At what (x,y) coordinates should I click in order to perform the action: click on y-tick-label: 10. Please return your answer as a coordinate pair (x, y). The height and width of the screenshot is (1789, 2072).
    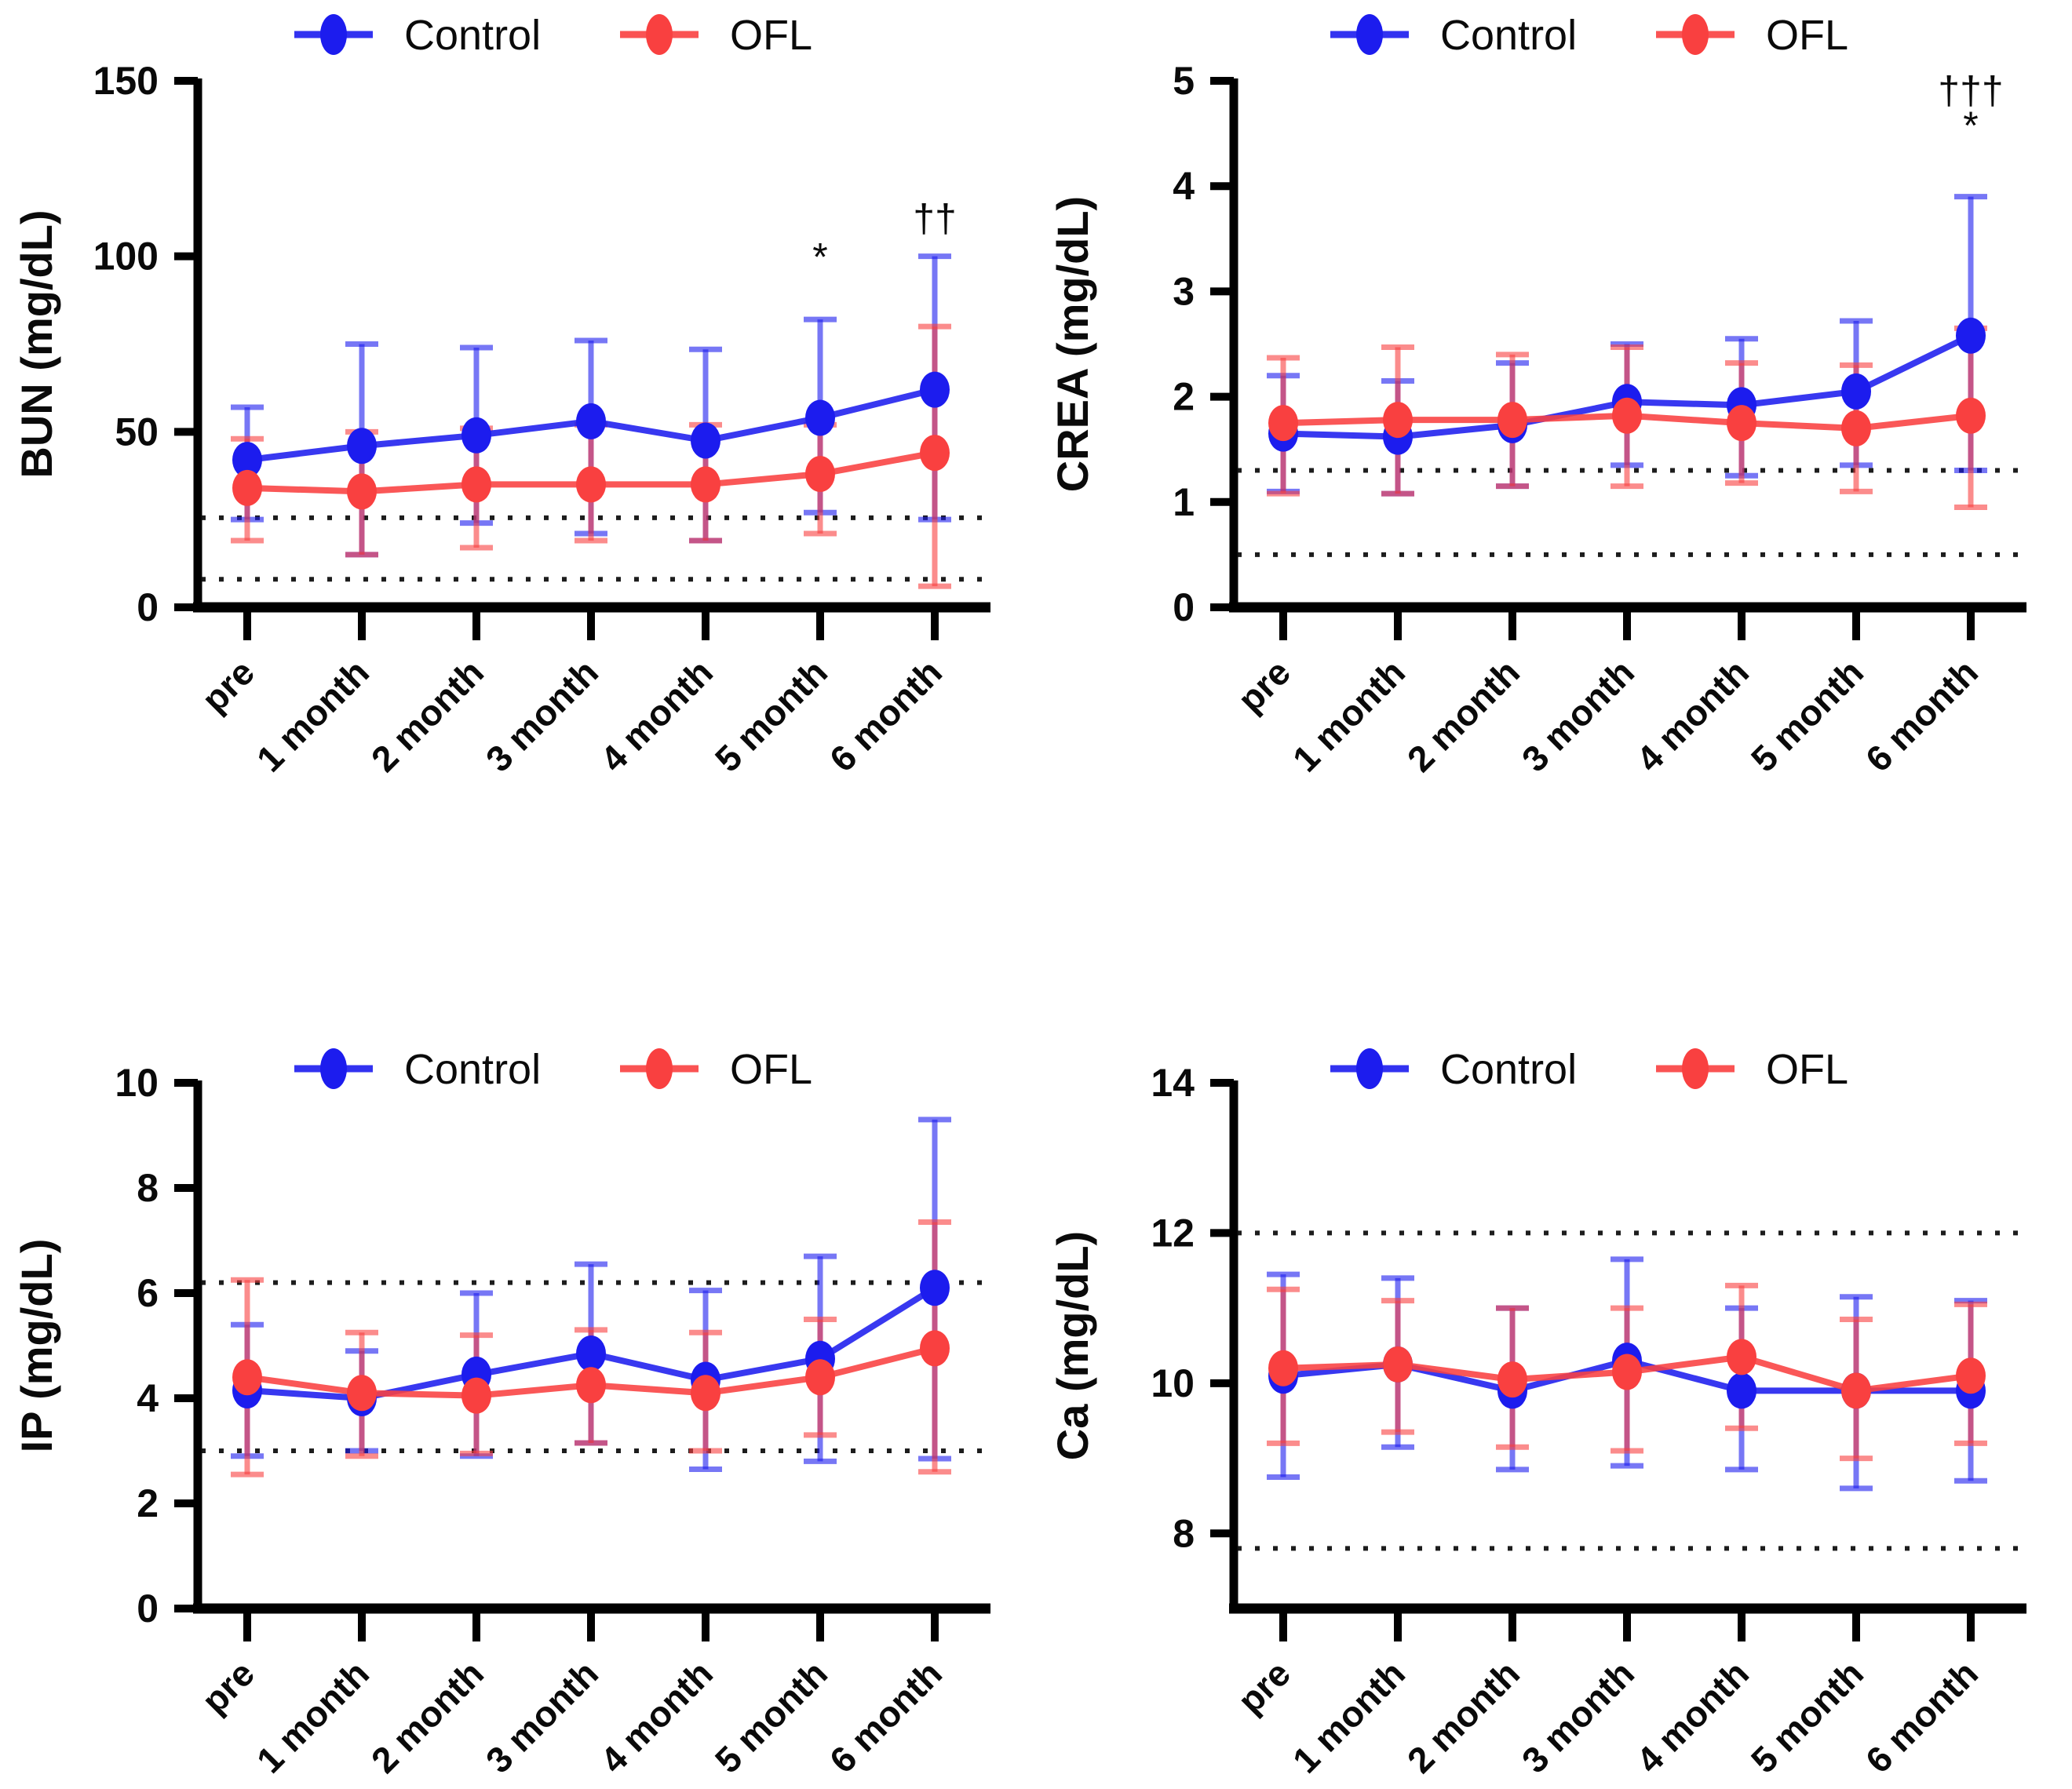
    Looking at the image, I should click on (137, 1083).